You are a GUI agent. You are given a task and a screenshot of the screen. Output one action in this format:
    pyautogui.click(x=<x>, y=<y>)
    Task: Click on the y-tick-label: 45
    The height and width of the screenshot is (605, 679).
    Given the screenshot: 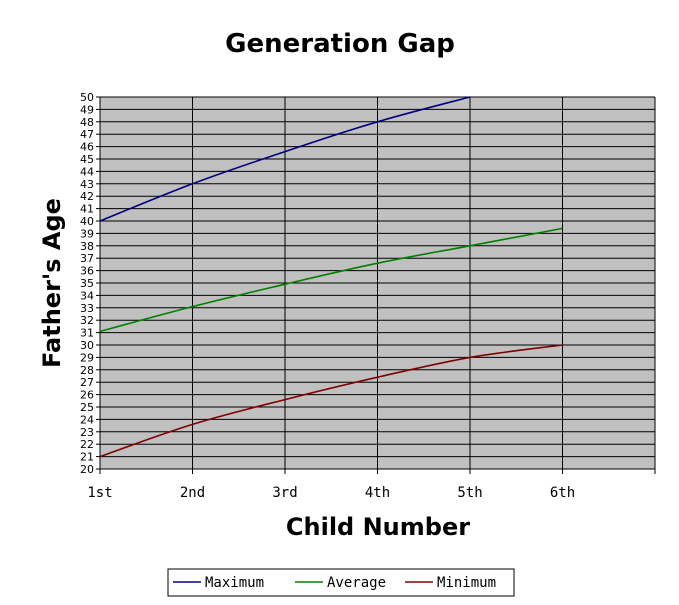 What is the action you would take?
    pyautogui.click(x=87, y=159)
    